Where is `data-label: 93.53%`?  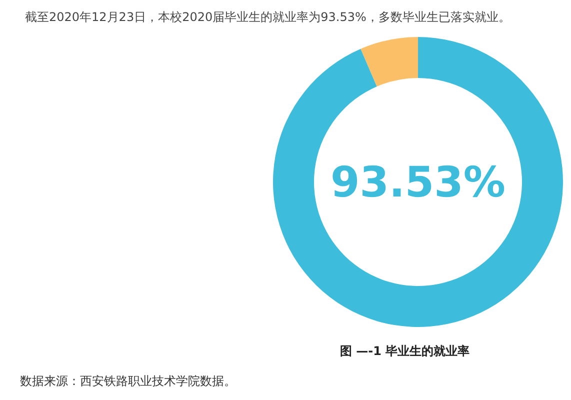
data-label: 93.53% is located at coordinates (418, 182).